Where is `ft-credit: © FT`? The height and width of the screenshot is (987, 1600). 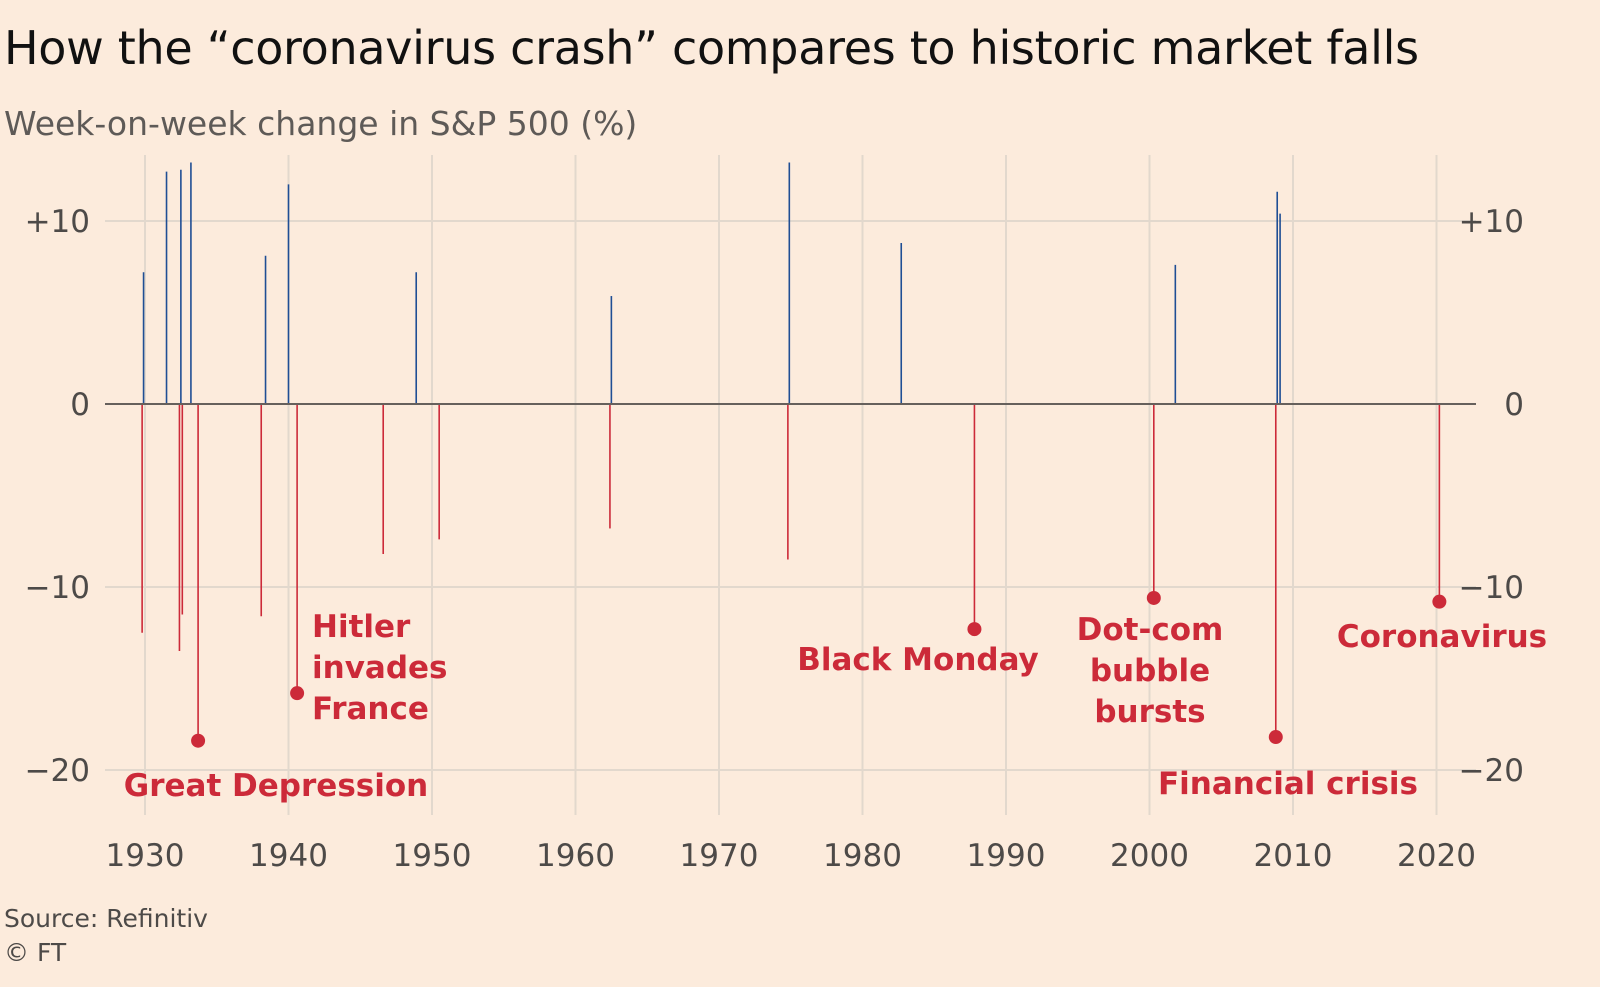
ft-credit: © FT is located at coordinates (35, 952).